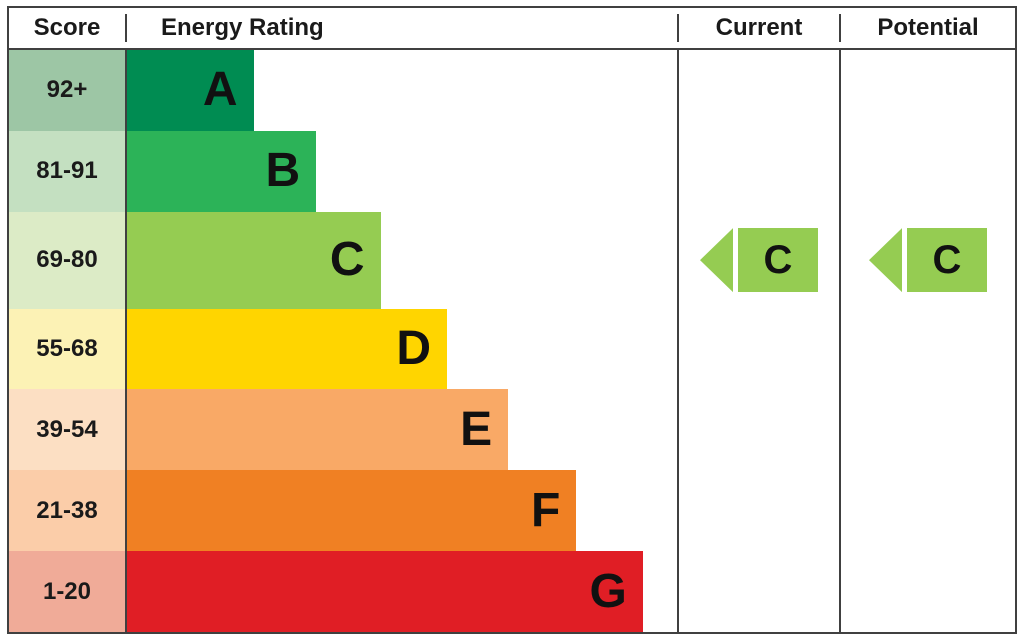  Describe the element at coordinates (242, 27) in the screenshot. I see `header-energy-rating: Energy Rating` at that location.